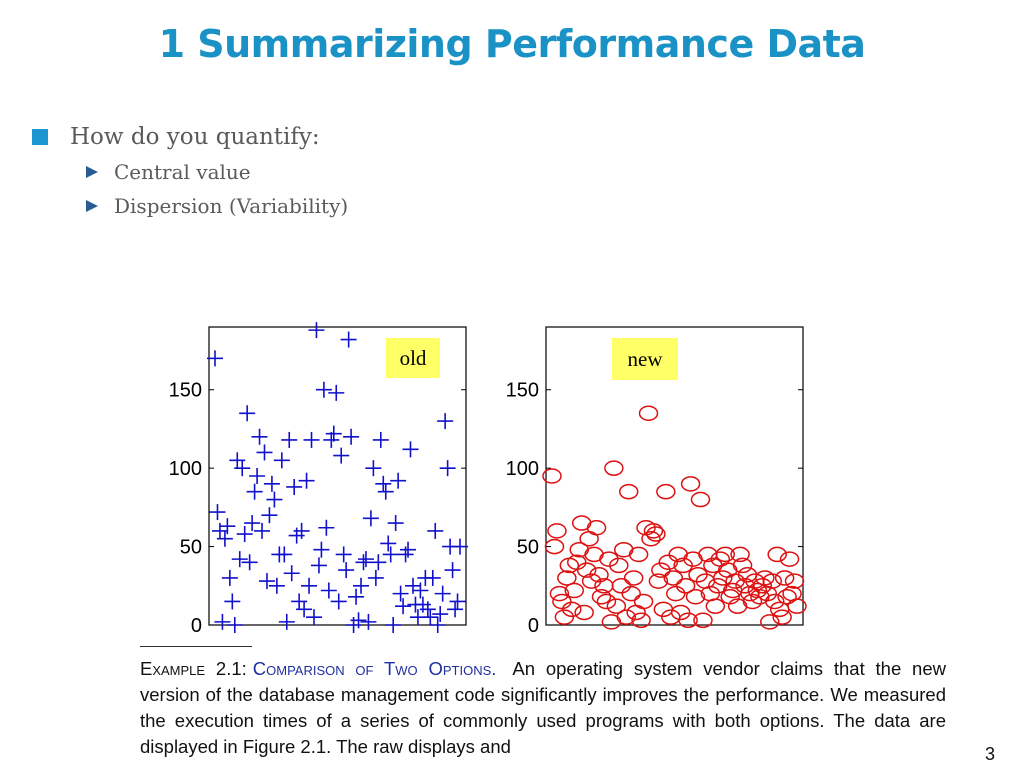  Describe the element at coordinates (195, 137) in the screenshot. I see `bullet-text: How do you quantify:` at that location.